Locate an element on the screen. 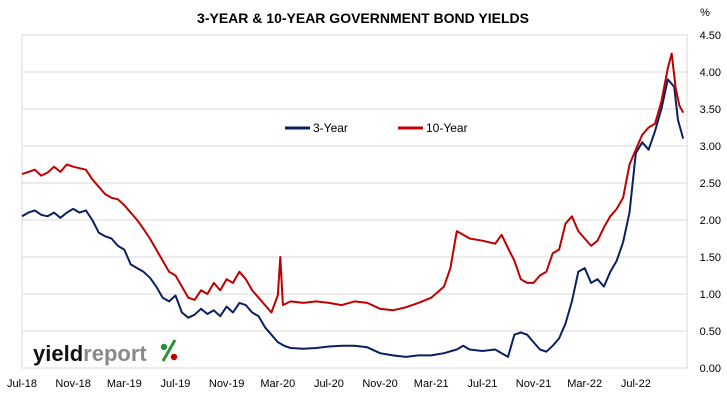  y-unit-label: % is located at coordinates (705, 13).